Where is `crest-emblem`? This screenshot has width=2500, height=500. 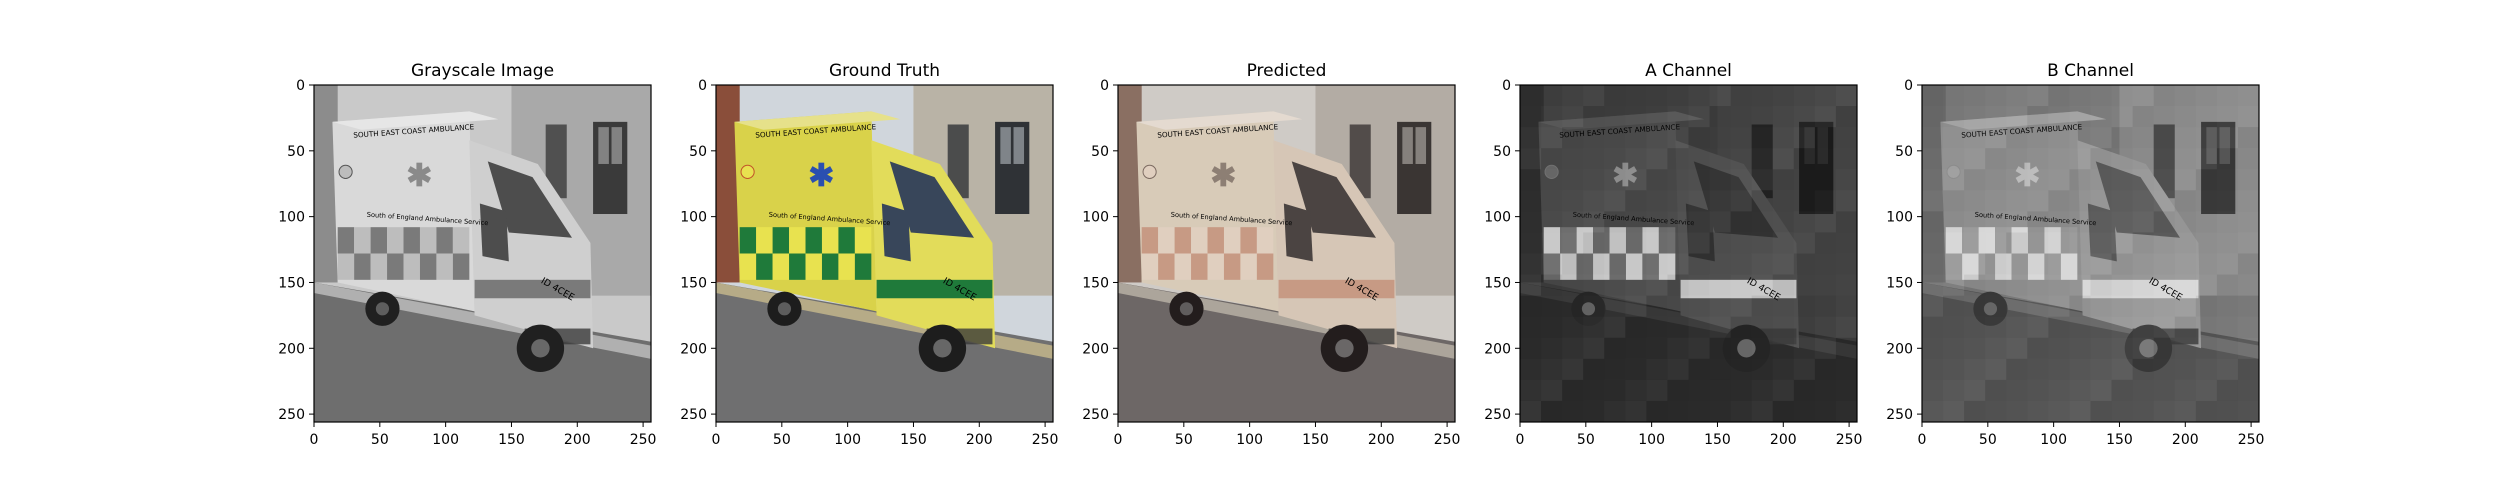
crest-emblem is located at coordinates (1953, 171).